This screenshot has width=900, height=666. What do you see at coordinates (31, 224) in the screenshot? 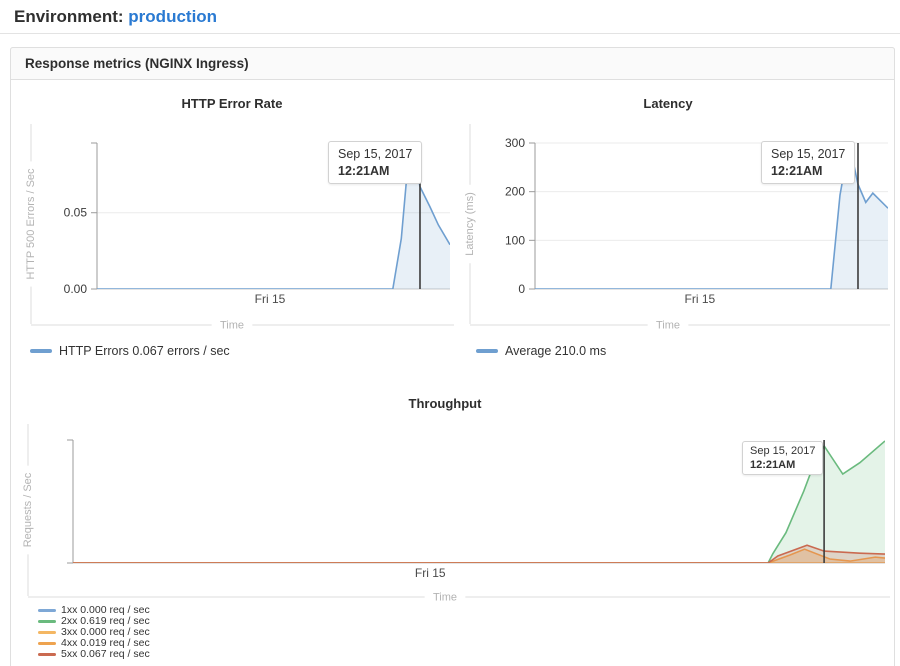
I see `svg-text: HTTP 500 Errors / Sec` at bounding box center [31, 224].